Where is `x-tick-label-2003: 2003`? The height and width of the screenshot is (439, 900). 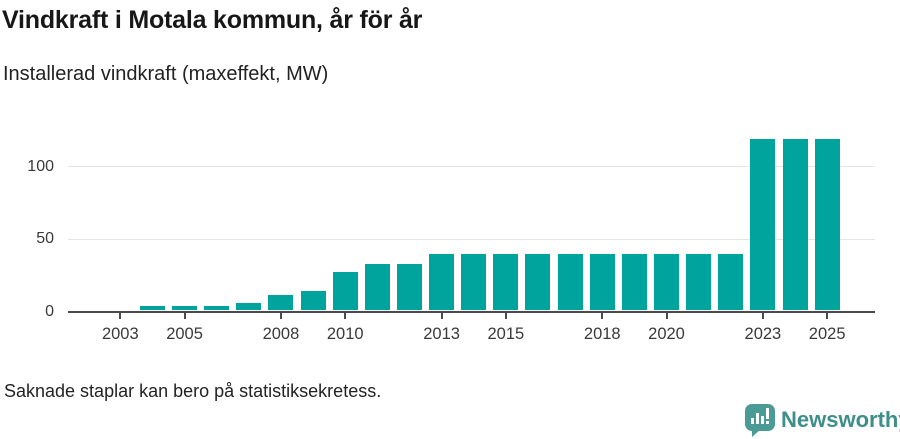
x-tick-label-2003: 2003 is located at coordinates (120, 334).